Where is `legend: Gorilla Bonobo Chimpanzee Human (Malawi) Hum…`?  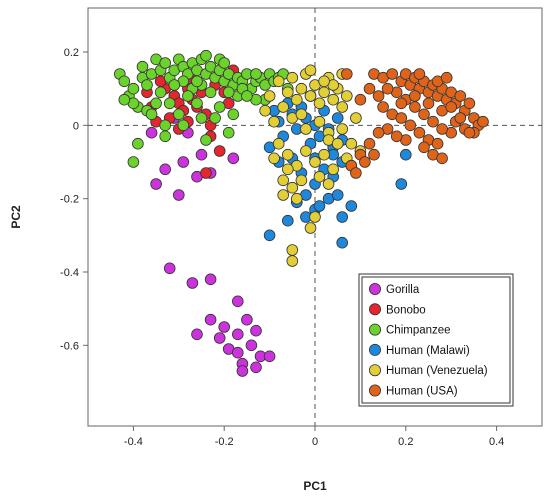
legend: Gorilla Bonobo Chimpanzee Human (Malawi) Hum… is located at coordinates (436, 340).